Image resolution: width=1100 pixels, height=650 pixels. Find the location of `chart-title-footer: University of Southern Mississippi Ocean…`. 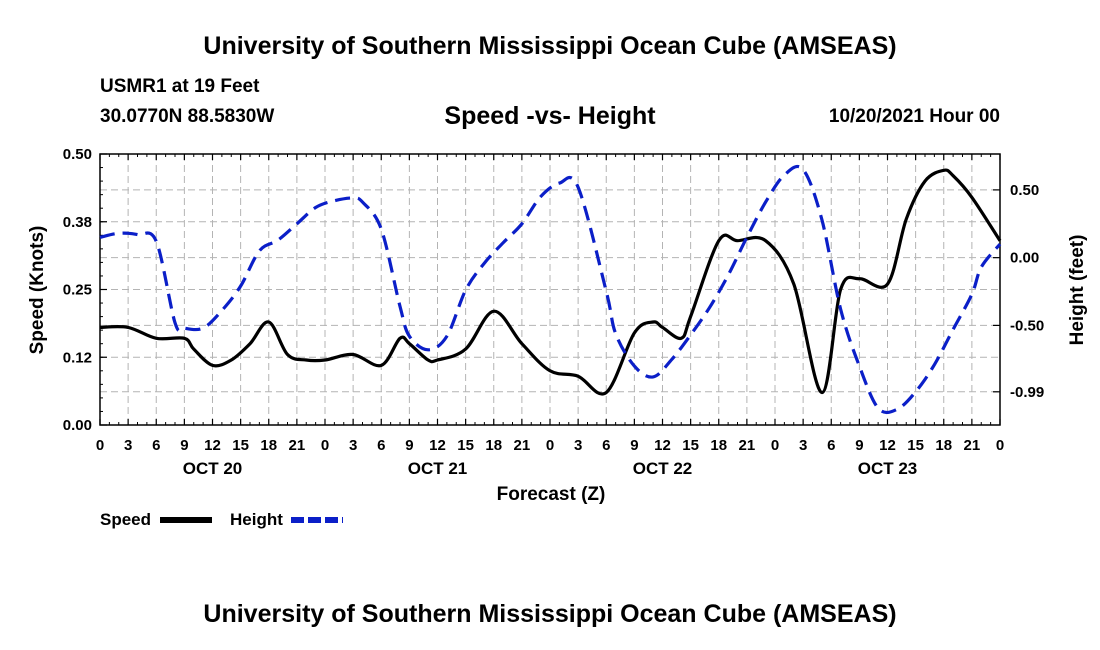

chart-title-footer: University of Southern Mississippi Ocean… is located at coordinates (550, 614).